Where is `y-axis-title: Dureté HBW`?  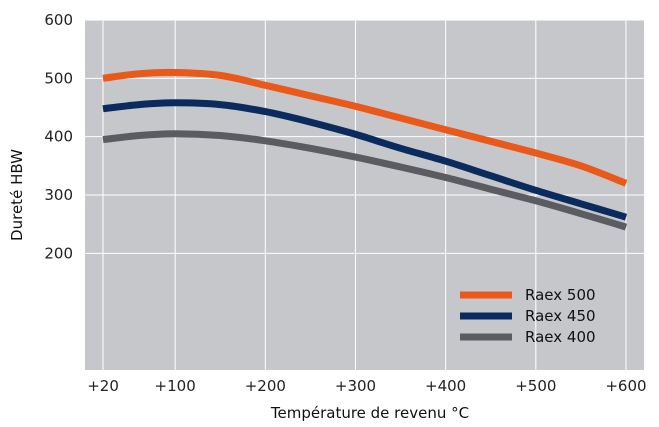
y-axis-title: Dureté HBW is located at coordinates (17, 195).